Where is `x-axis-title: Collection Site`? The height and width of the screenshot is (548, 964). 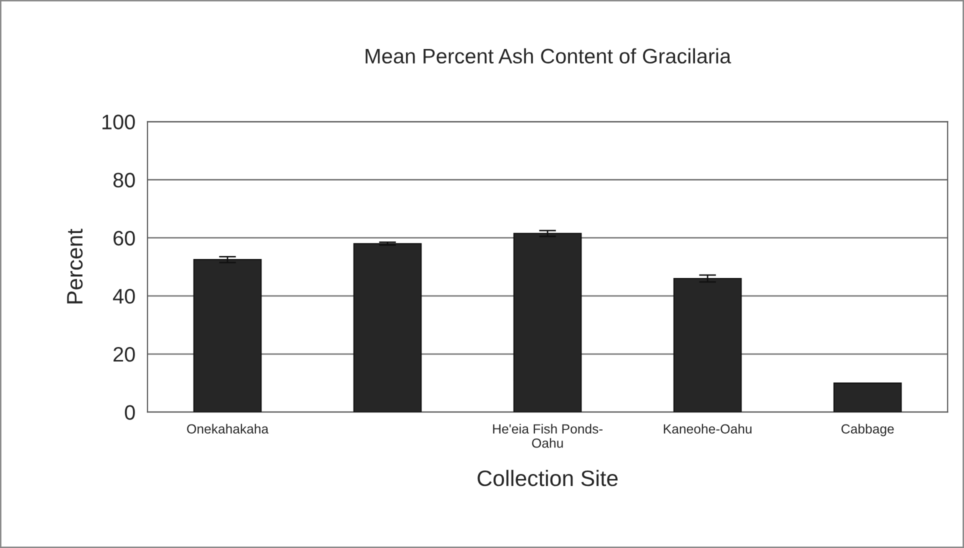 x-axis-title: Collection Site is located at coordinates (548, 478).